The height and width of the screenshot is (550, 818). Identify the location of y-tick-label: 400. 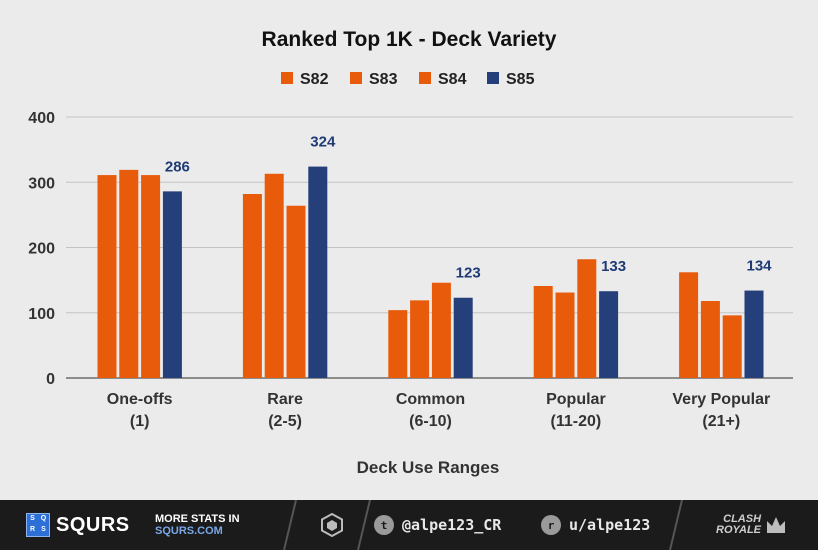
(41, 118).